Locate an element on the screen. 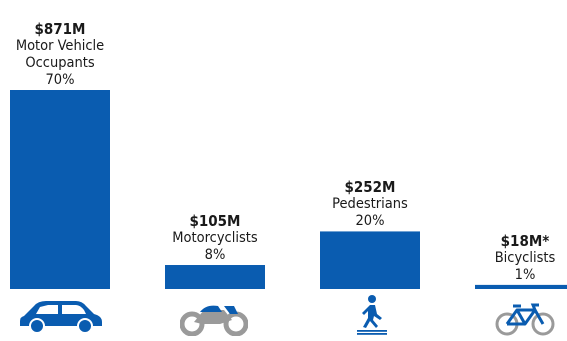  label-bicyclists: $18M* Bicyclists 1% is located at coordinates (511, 257).